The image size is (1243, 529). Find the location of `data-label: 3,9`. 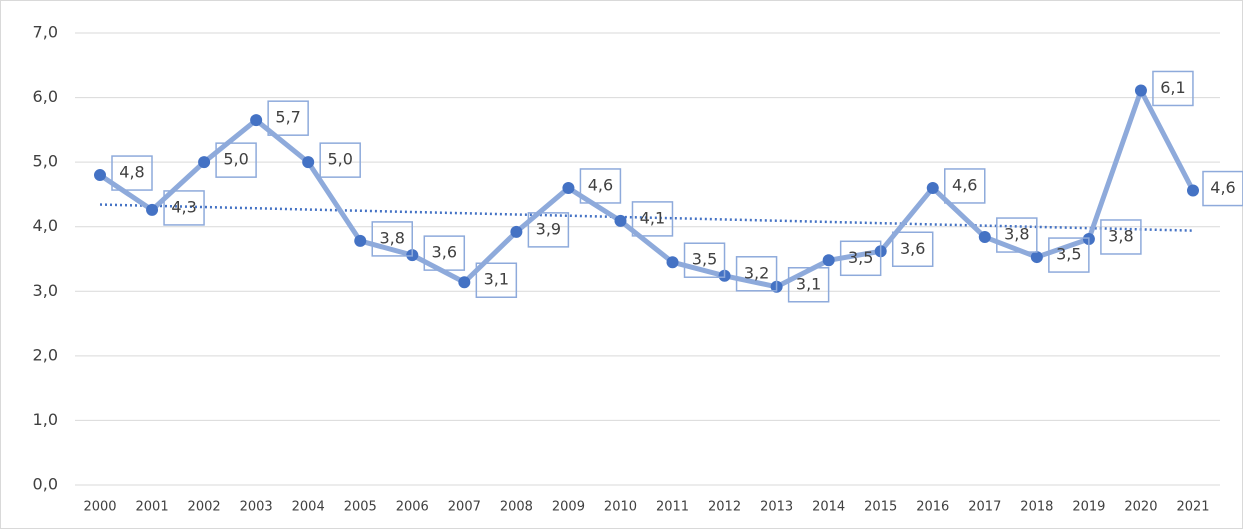

data-label: 3,9 is located at coordinates (548, 228).